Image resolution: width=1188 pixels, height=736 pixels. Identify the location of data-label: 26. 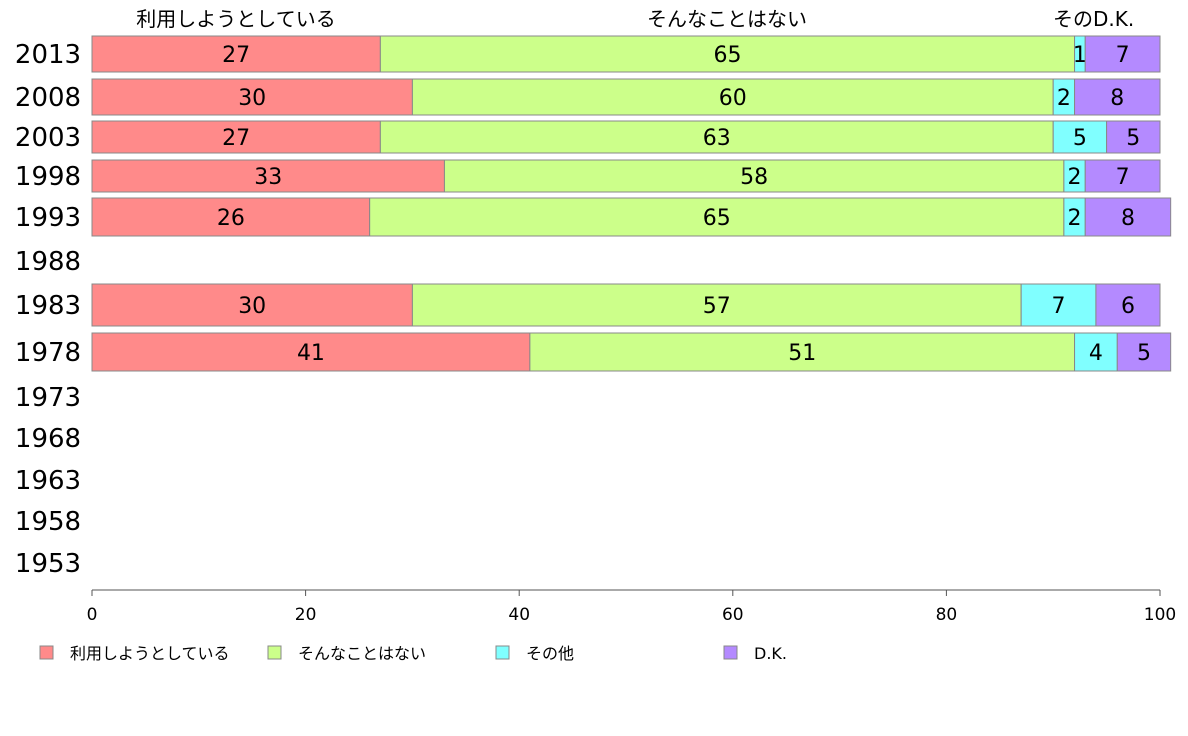
(231, 218).